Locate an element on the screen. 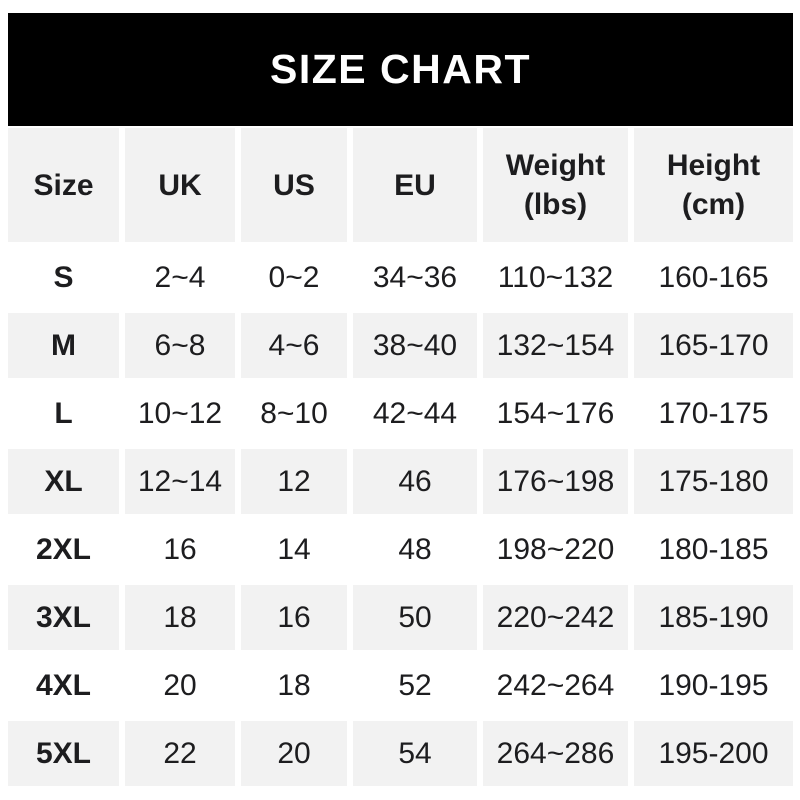 This screenshot has height=800, width=800. table-row-4xl: 4XL 20 18 52 242~264 190-195 is located at coordinates (400, 685).